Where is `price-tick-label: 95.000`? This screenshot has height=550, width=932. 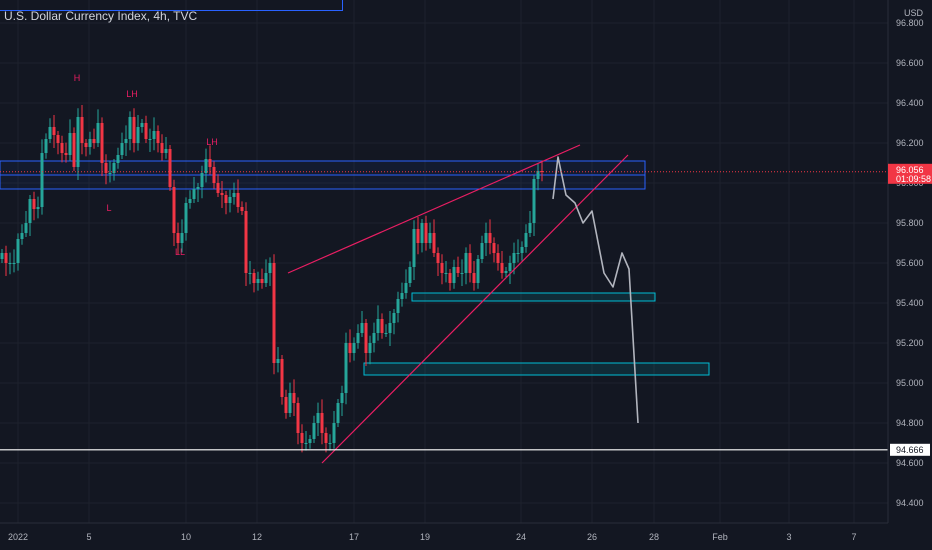
price-tick-label: 95.000 is located at coordinates (910, 383).